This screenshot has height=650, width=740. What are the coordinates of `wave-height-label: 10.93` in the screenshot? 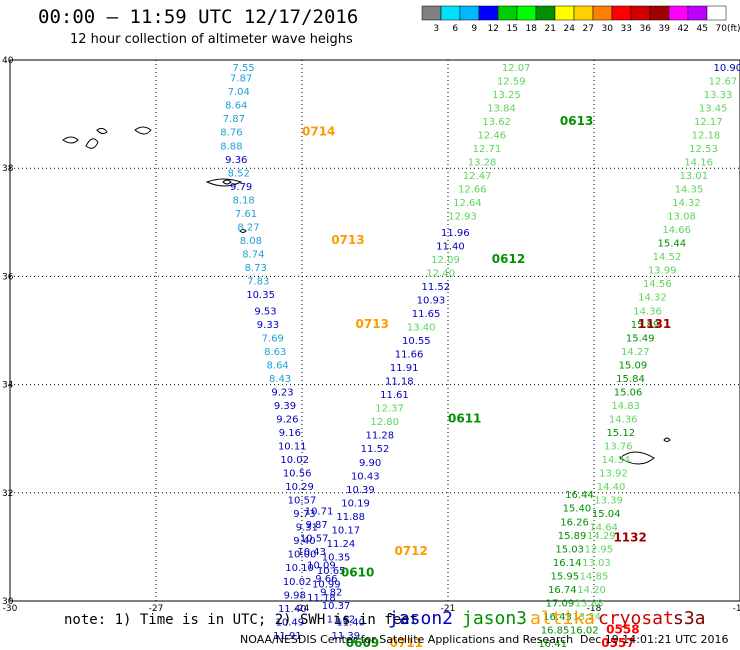 It's located at (431, 300).